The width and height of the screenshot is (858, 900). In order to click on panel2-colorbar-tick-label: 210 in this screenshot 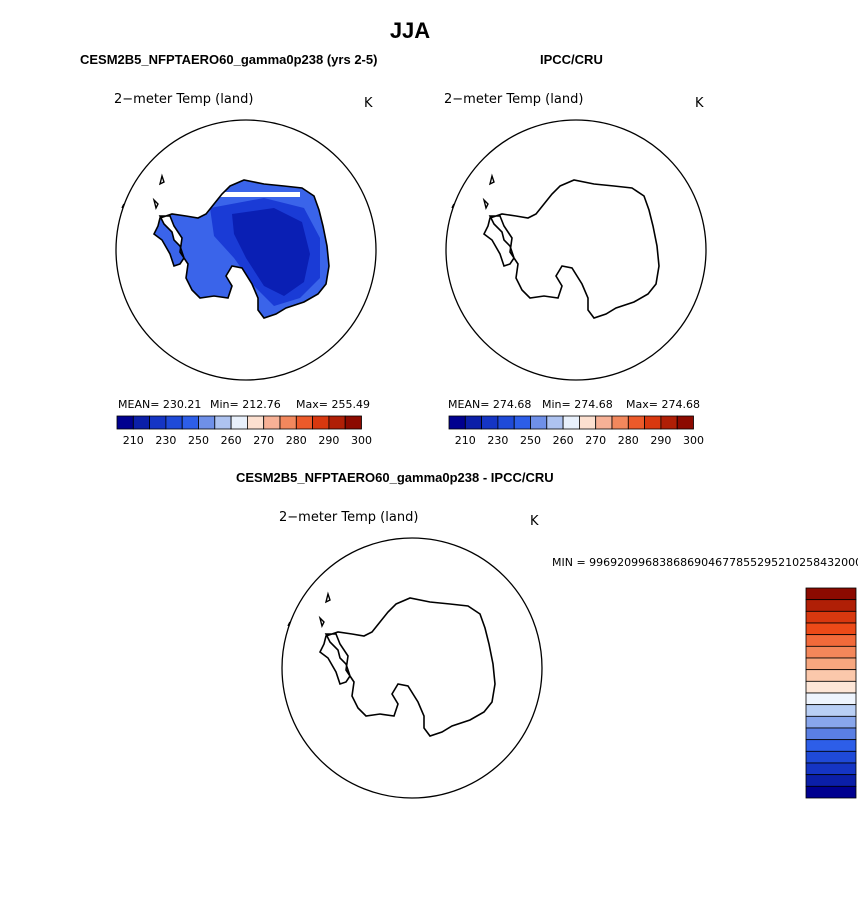, I will do `click(465, 440)`.